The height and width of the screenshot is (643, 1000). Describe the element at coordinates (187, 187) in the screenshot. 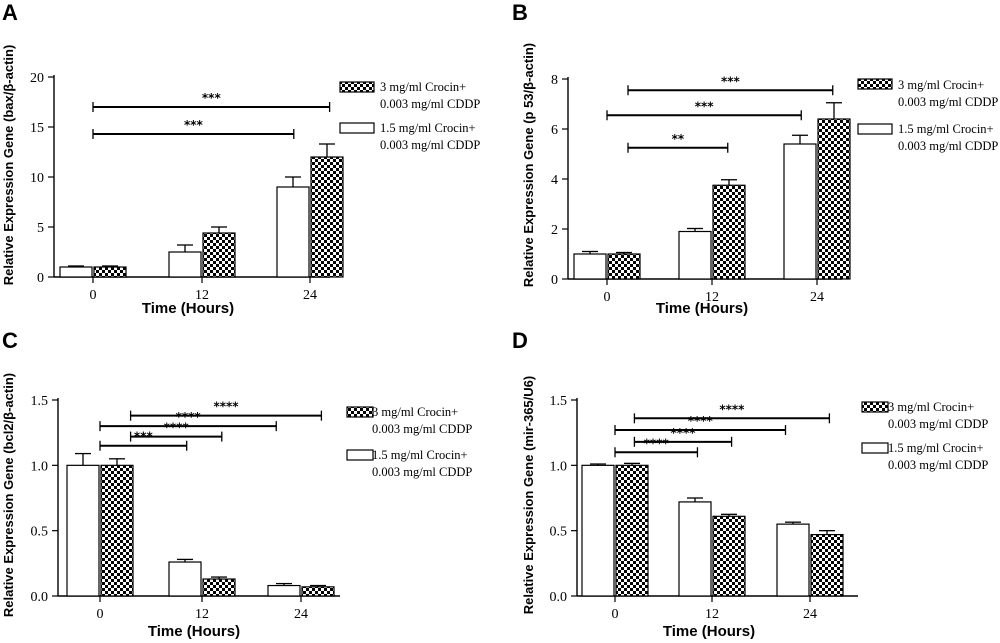

I see `plot-a: 0 5 10 15 20 0 12 24 *** ***` at that location.